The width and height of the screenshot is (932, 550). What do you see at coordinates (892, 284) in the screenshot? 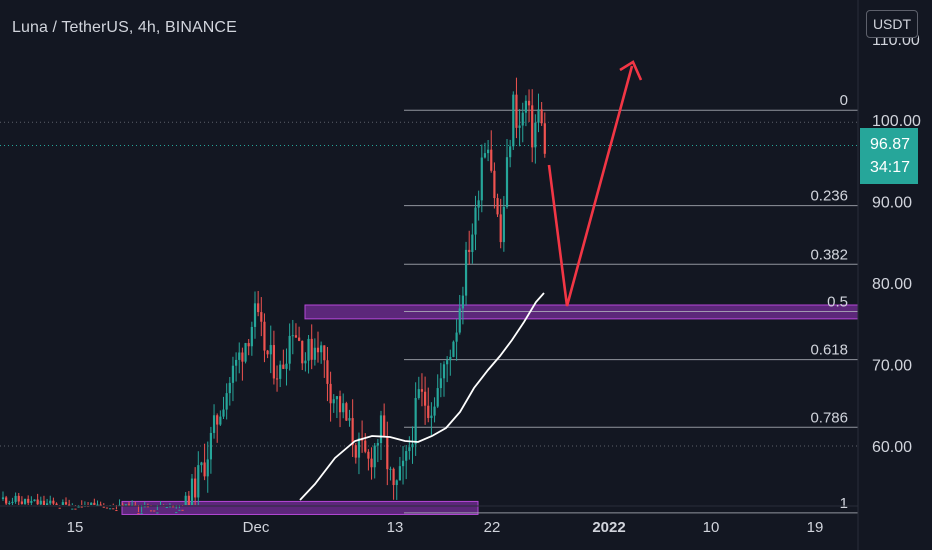
I see `price-tick-label: 80.00` at bounding box center [892, 284].